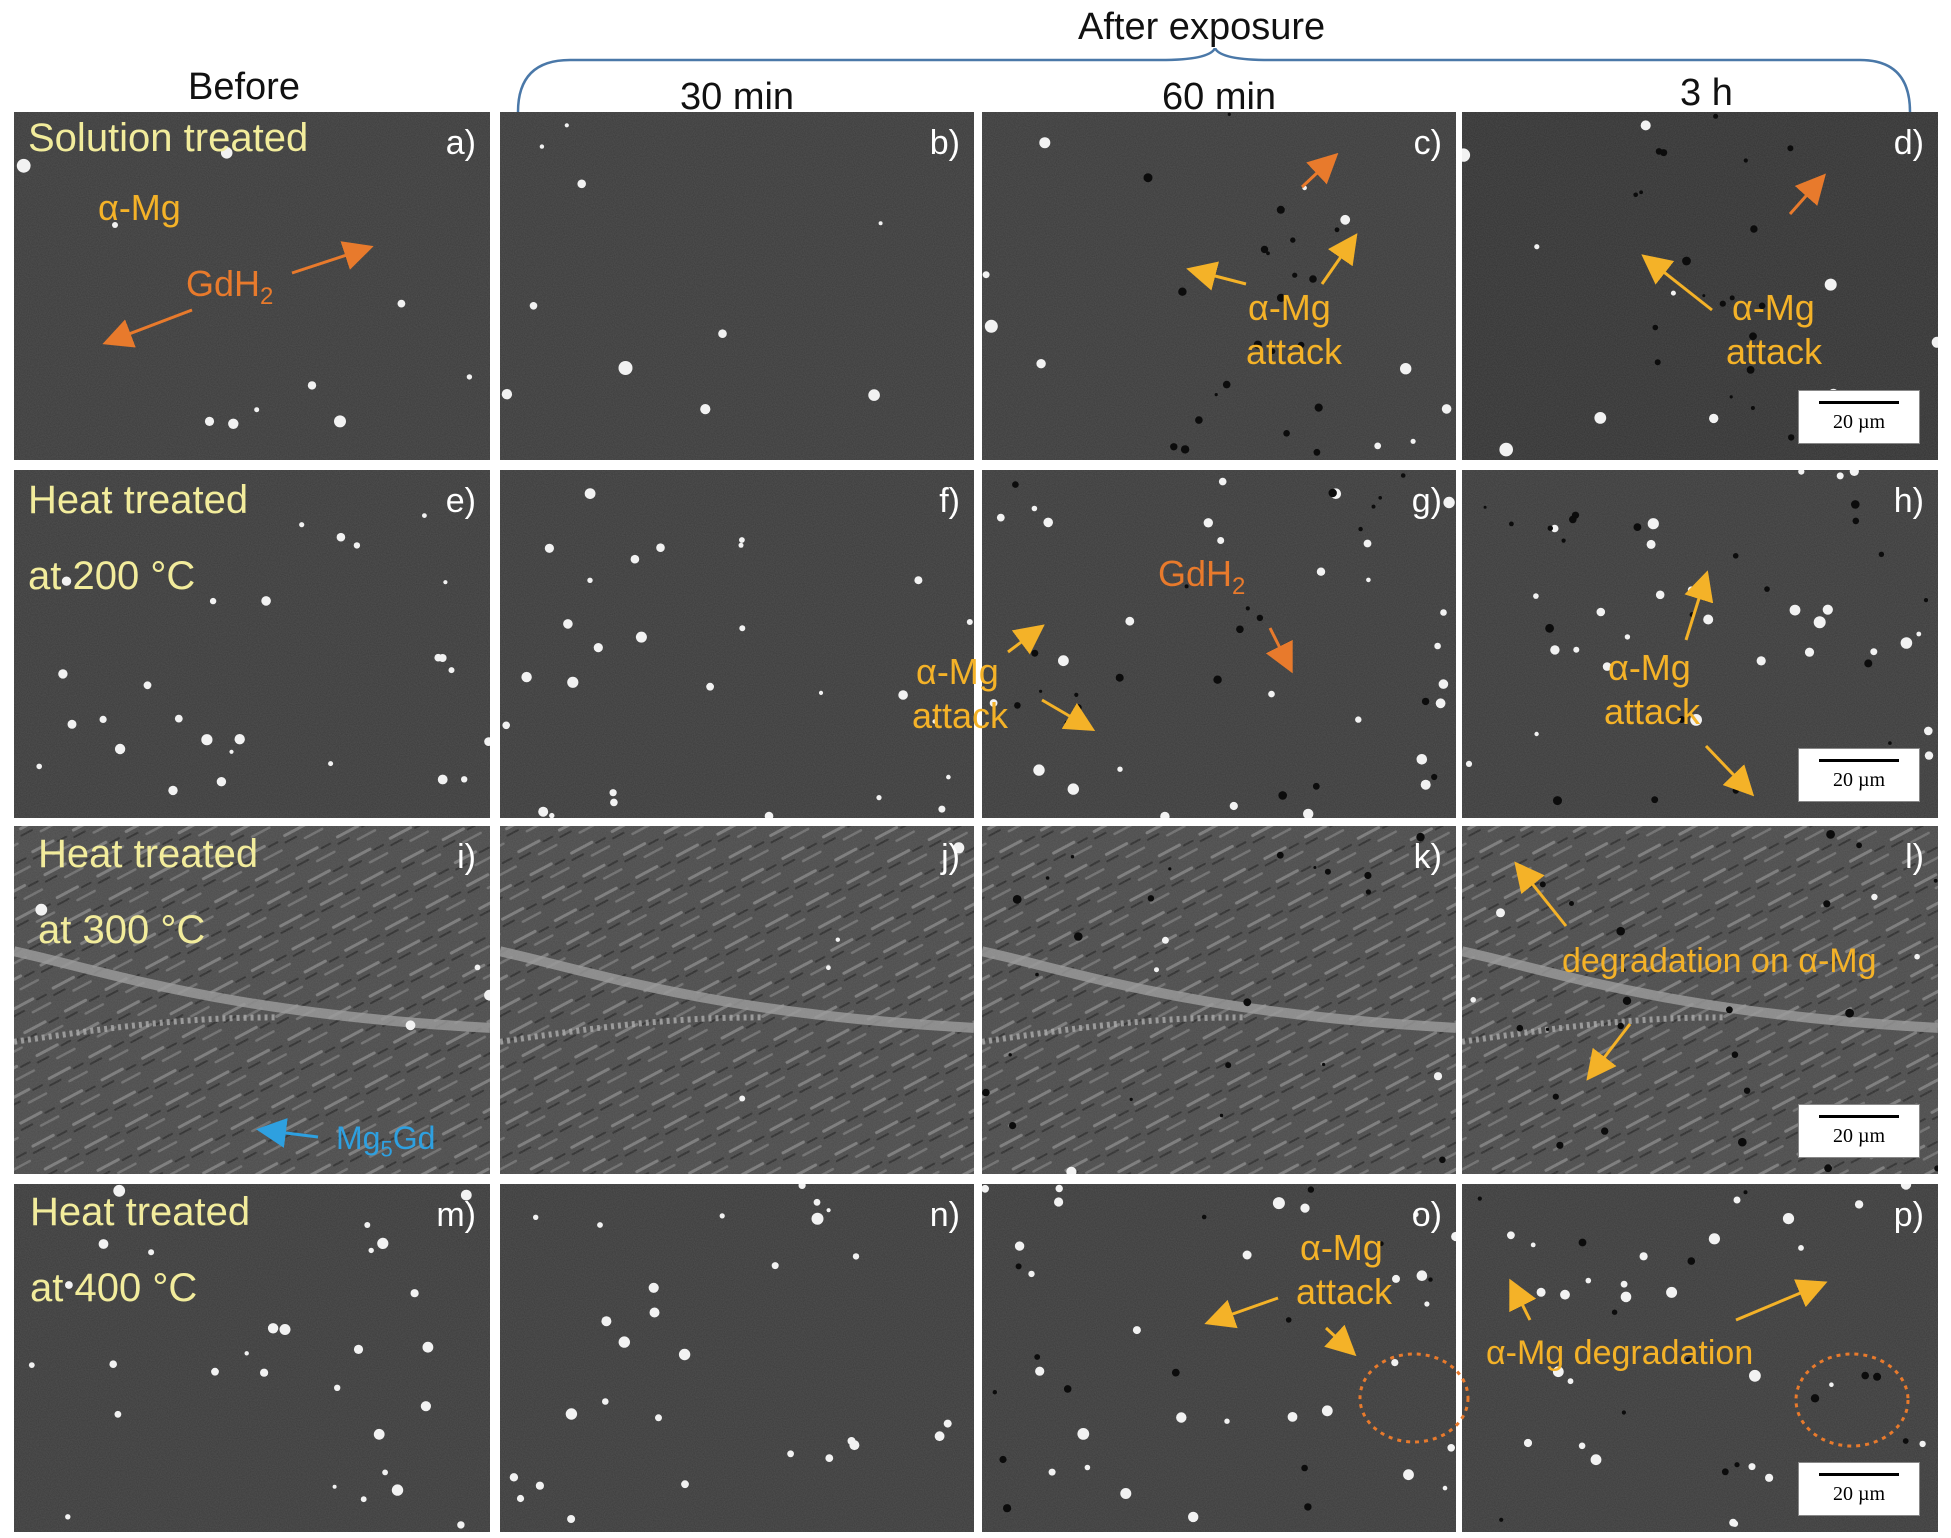  What do you see at coordinates (1719, 961) in the screenshot?
I see `annotation-degradation-on-alpha-mg-l: degradation on α-Mg` at bounding box center [1719, 961].